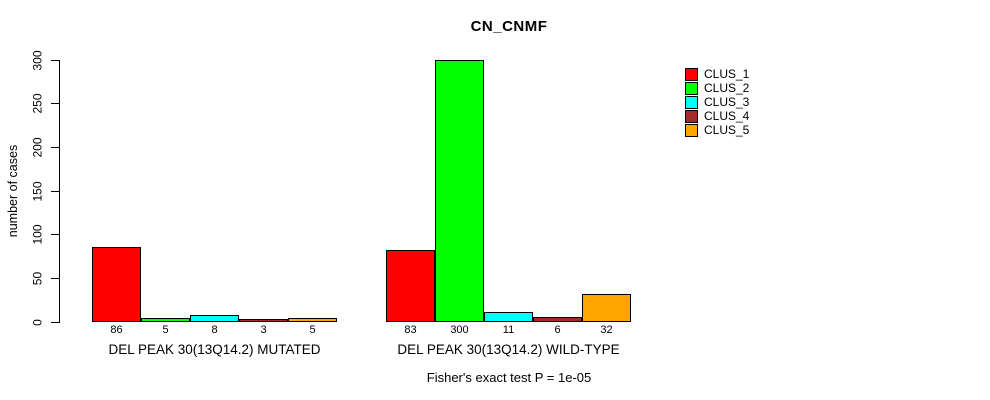  Describe the element at coordinates (459, 330) in the screenshot. I see `bar-value-label: 300` at that location.